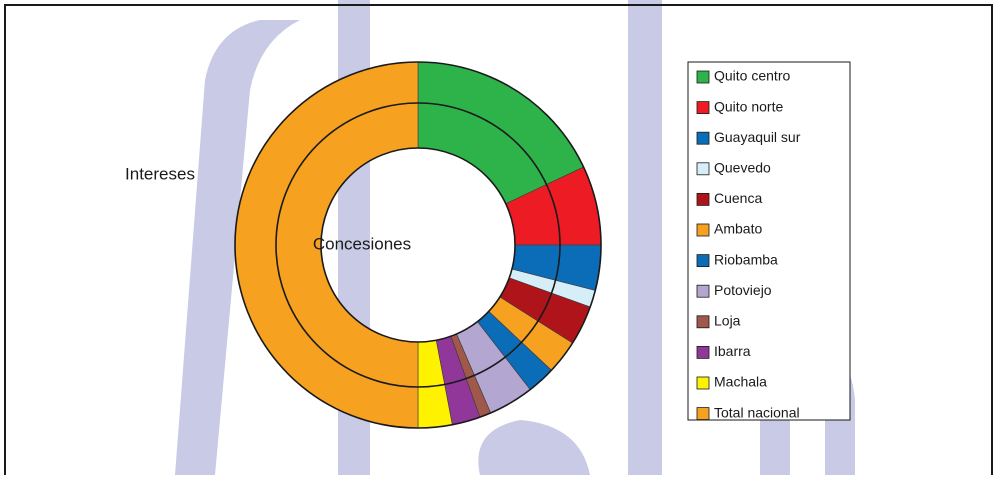 The image size is (997, 480). What do you see at coordinates (738, 198) in the screenshot?
I see `legend-label: Cuenca` at bounding box center [738, 198].